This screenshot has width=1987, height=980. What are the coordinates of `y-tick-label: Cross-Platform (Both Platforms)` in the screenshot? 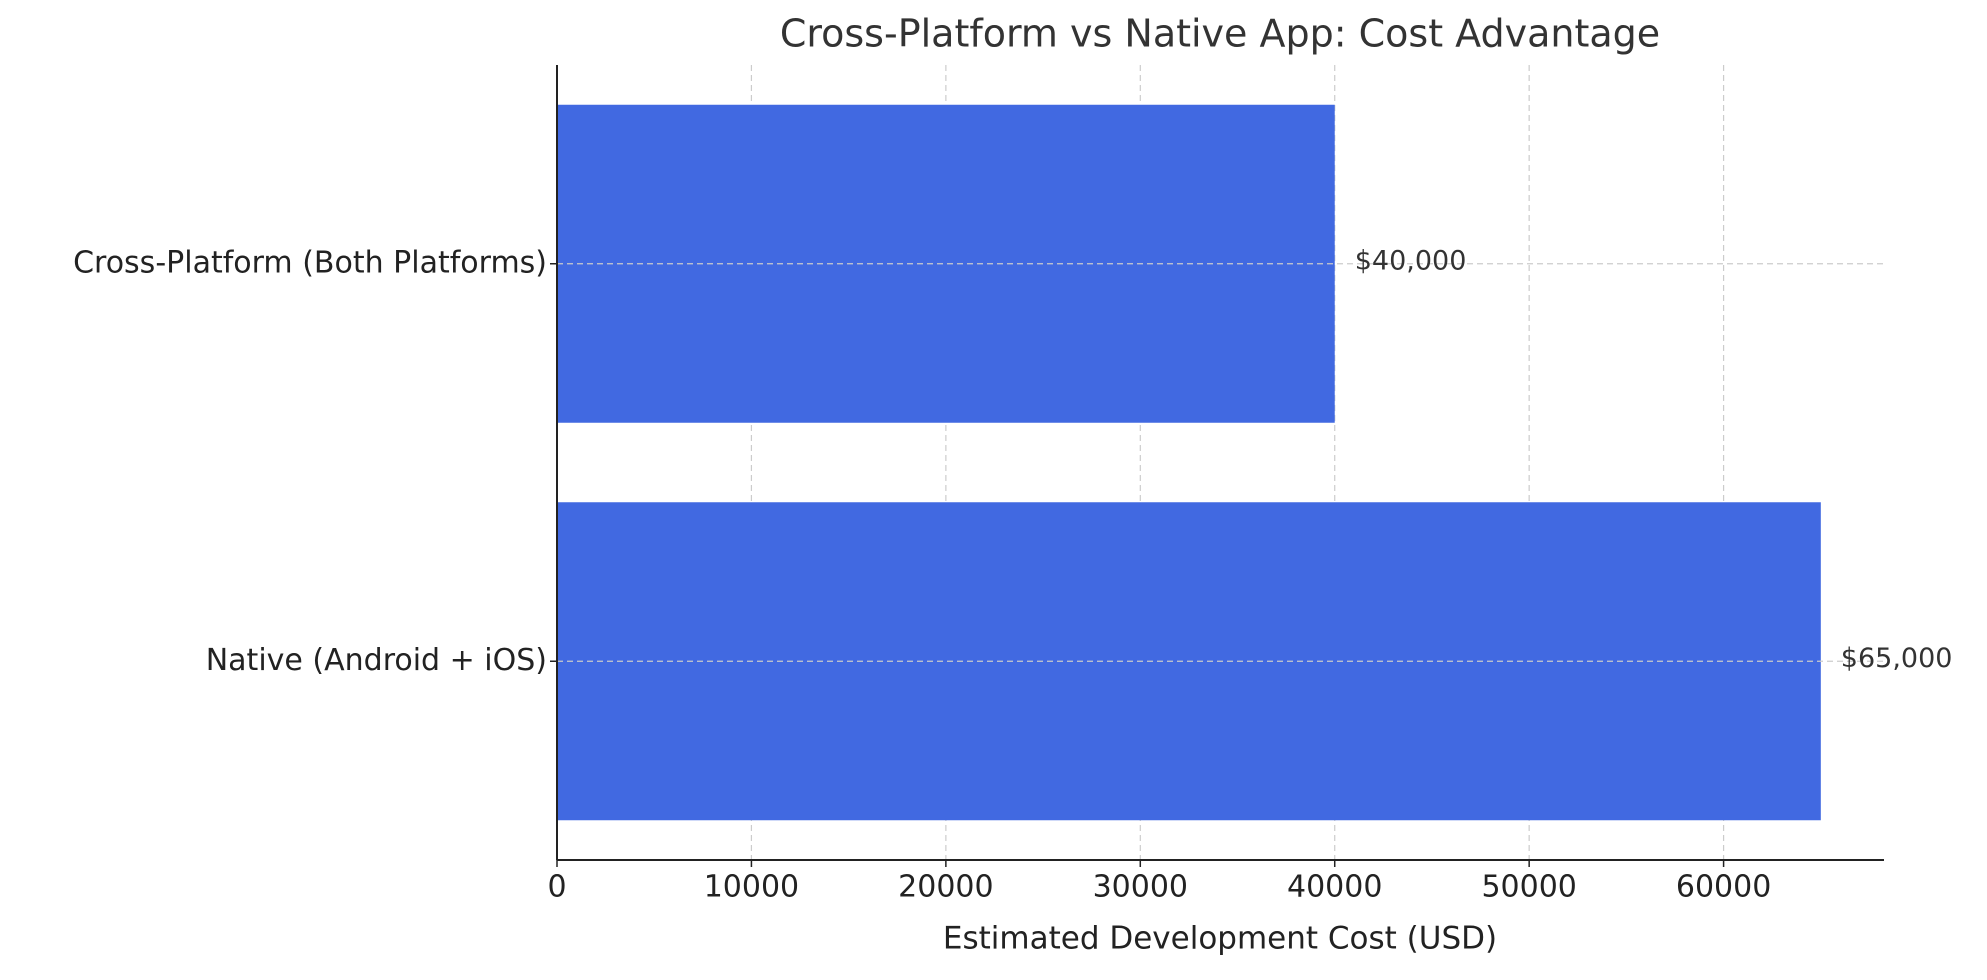 It's located at (310, 262).